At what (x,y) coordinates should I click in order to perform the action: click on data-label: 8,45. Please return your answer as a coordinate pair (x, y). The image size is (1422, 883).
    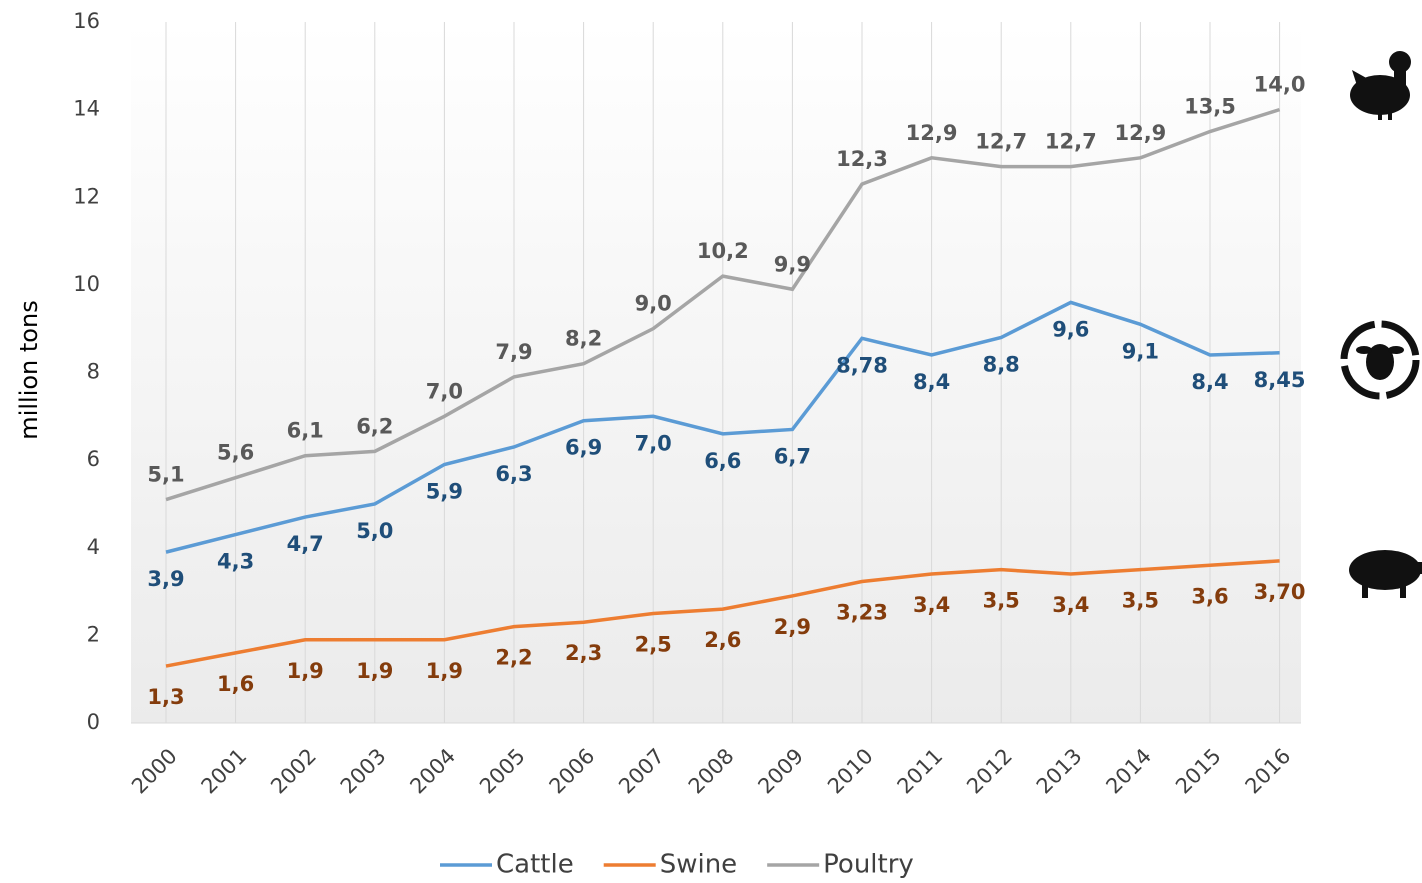
    Looking at the image, I should click on (1280, 380).